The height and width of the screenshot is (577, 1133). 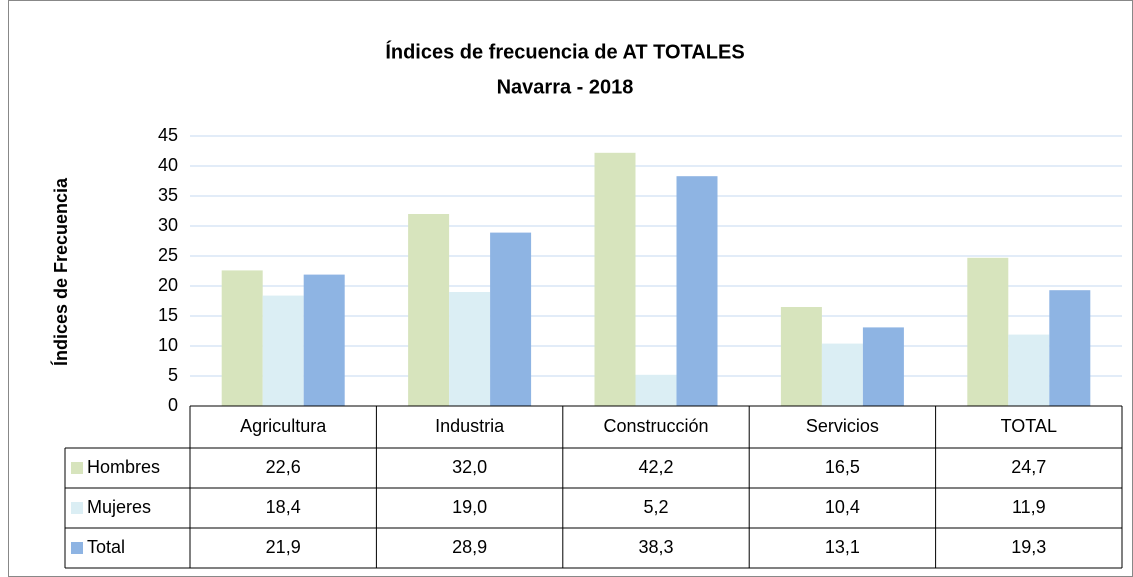 I want to click on table-value: 42,2, so click(x=655, y=467).